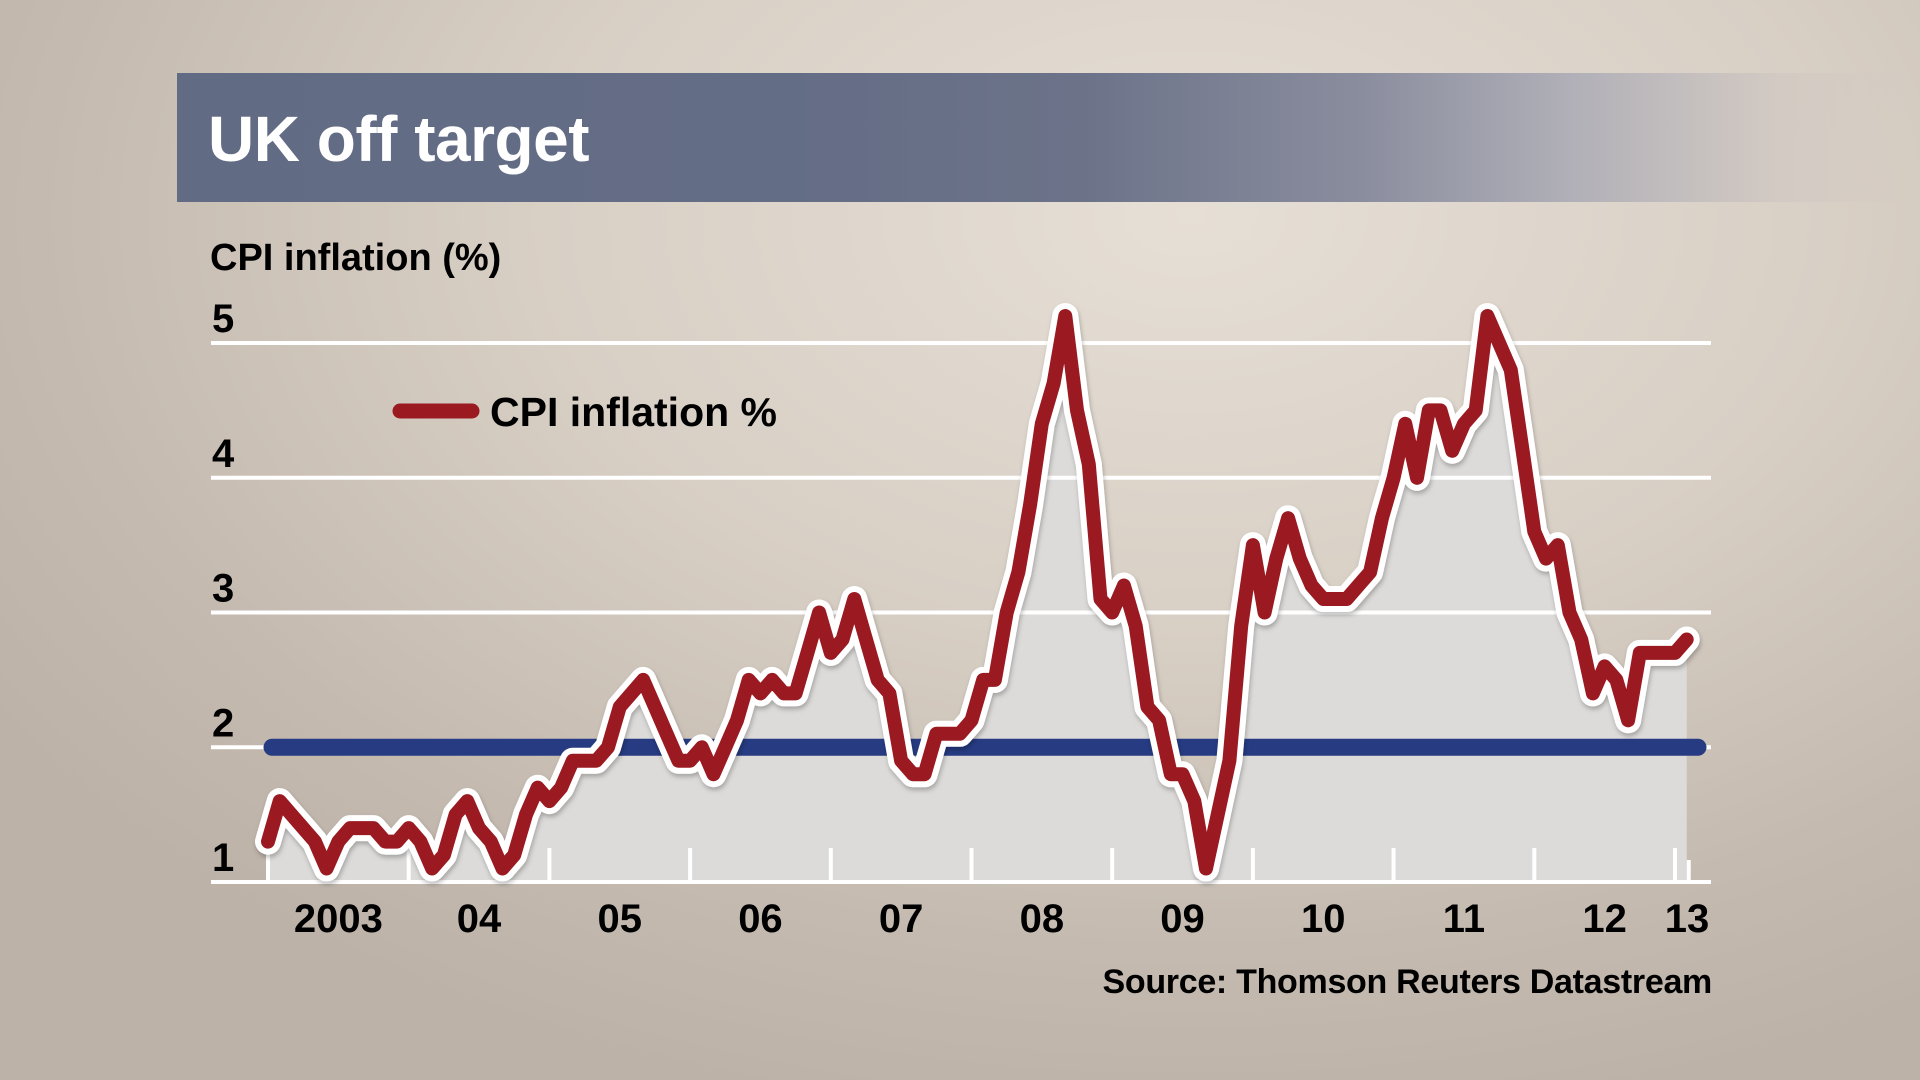 The width and height of the screenshot is (1920, 1080). I want to click on x-tick-label: 07, so click(901, 919).